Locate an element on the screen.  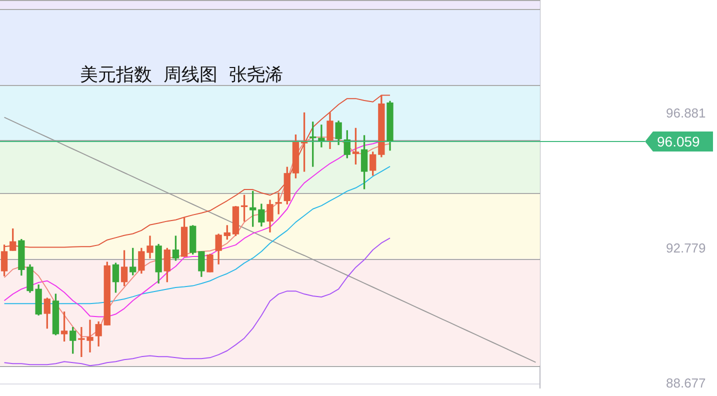
y-tick-label: 92.779 is located at coordinates (686, 248).